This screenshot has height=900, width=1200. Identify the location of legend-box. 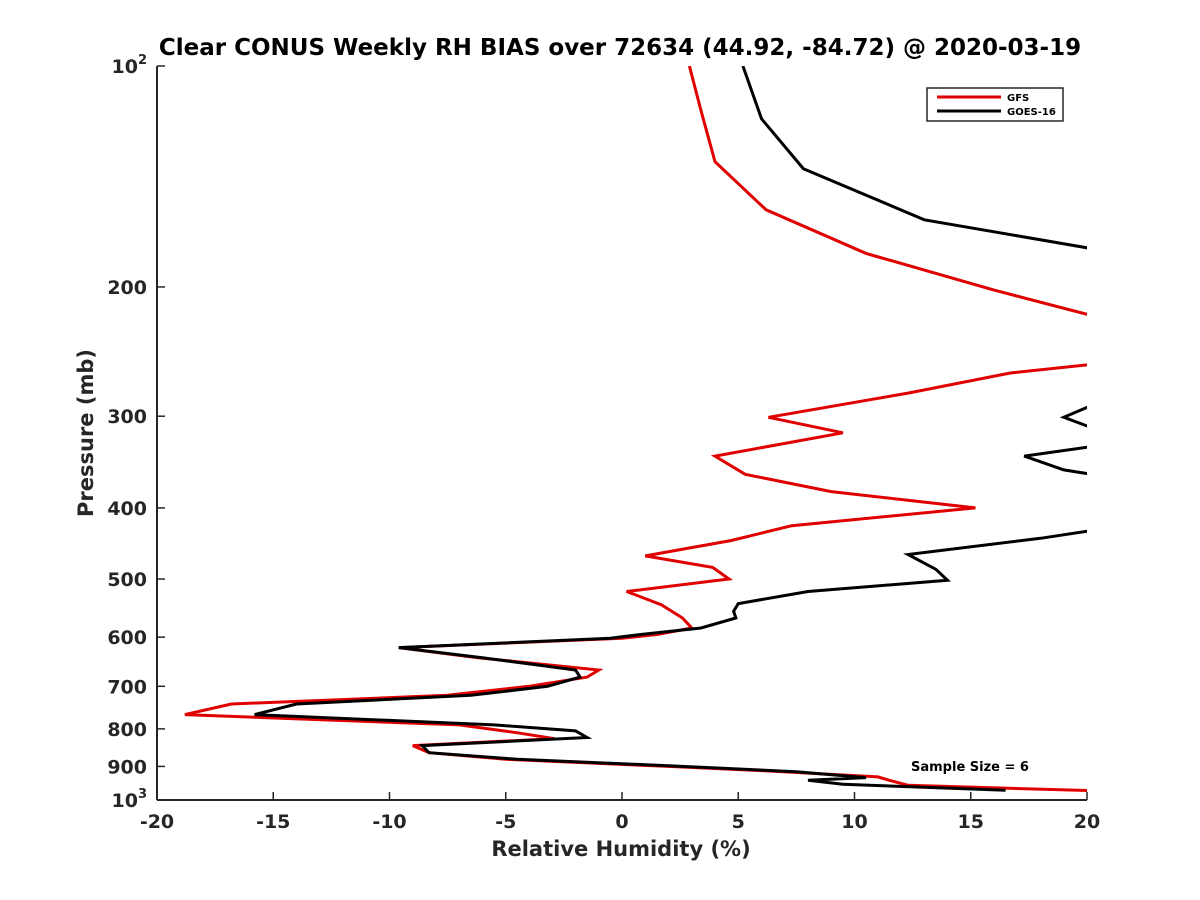
(995, 104).